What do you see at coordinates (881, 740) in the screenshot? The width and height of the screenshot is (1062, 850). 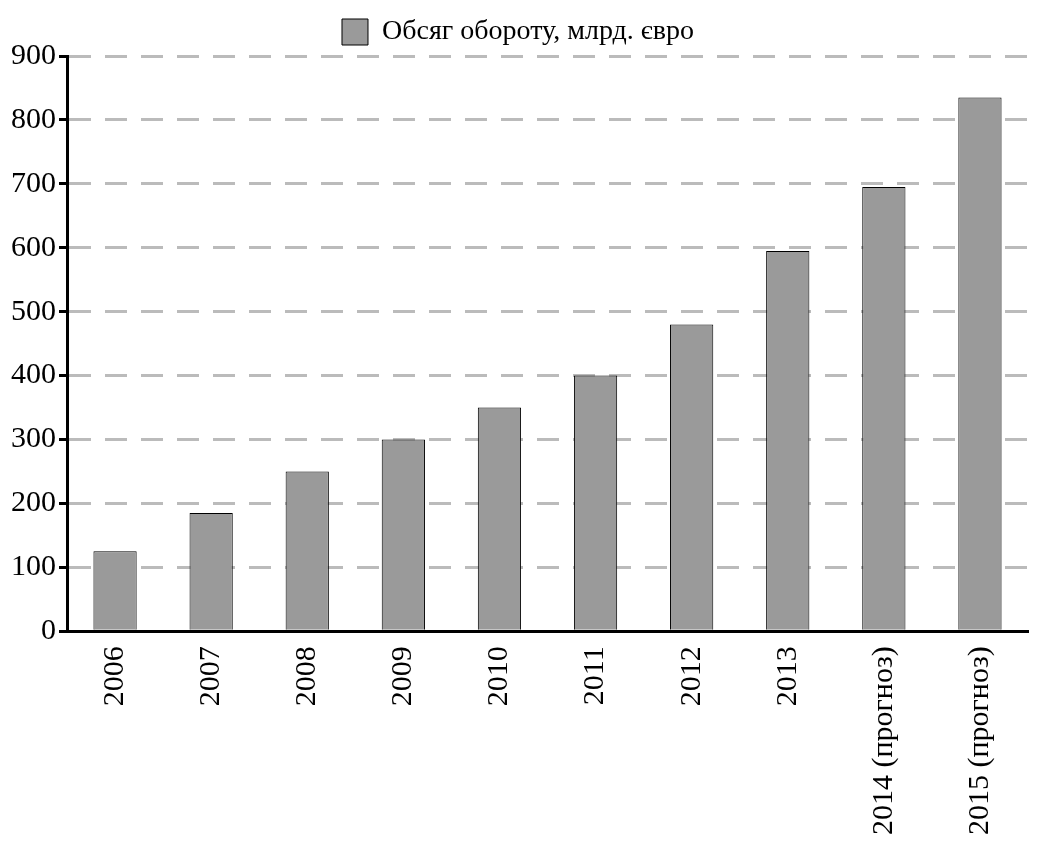 I see `x-tick-label: 2014 (прогноз)` at bounding box center [881, 740].